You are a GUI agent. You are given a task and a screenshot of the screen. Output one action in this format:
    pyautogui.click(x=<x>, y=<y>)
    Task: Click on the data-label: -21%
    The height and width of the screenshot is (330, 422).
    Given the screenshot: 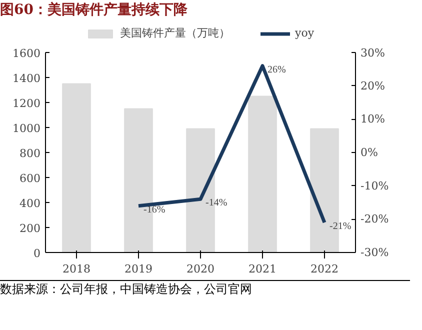 What is the action you would take?
    pyautogui.click(x=341, y=226)
    